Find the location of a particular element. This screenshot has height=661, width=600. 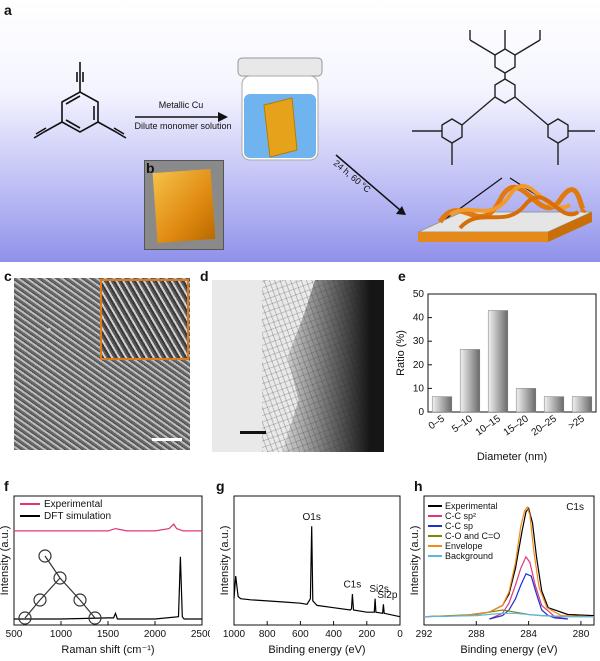

y-tick-label: 30 is located at coordinates (419, 341).